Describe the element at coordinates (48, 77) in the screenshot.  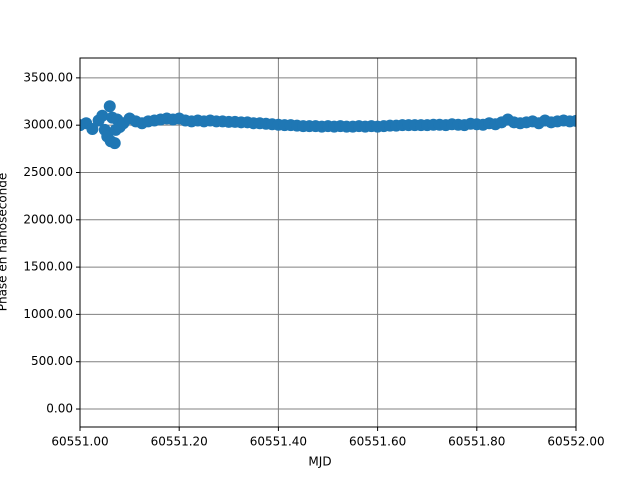
I see `y-tick-label: 3500.00` at that location.